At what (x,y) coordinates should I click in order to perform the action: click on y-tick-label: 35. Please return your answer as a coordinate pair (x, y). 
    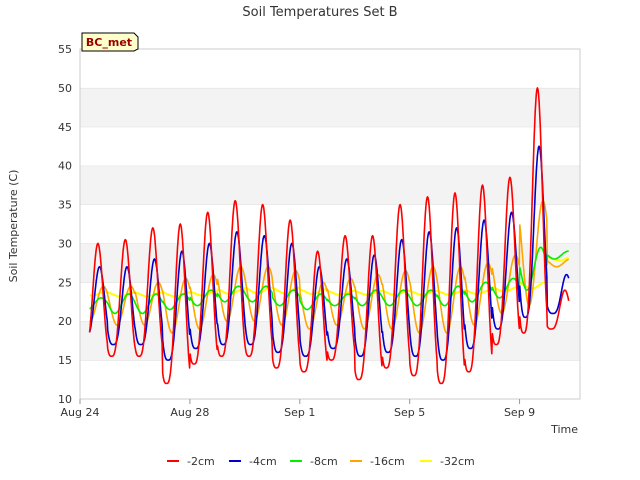
    Looking at the image, I should click on (65, 205).